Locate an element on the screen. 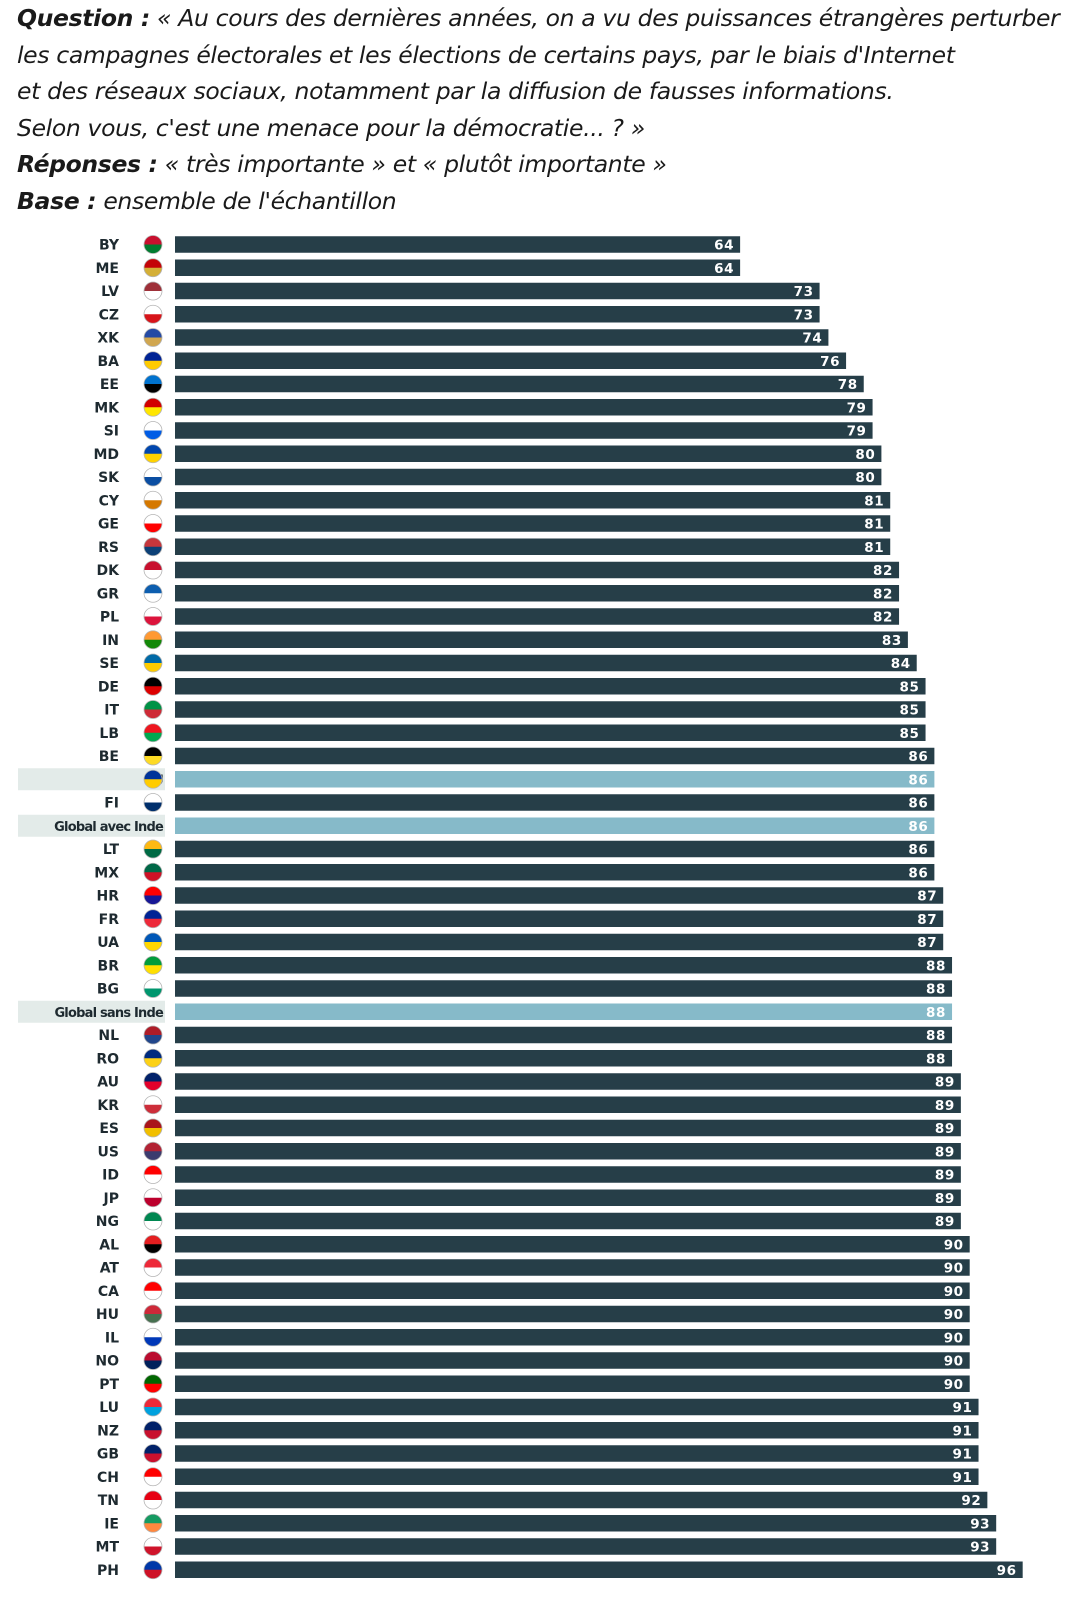 Image resolution: width=1074 pixels, height=1616 pixels. value-label-mt: 93 is located at coordinates (980, 1548).